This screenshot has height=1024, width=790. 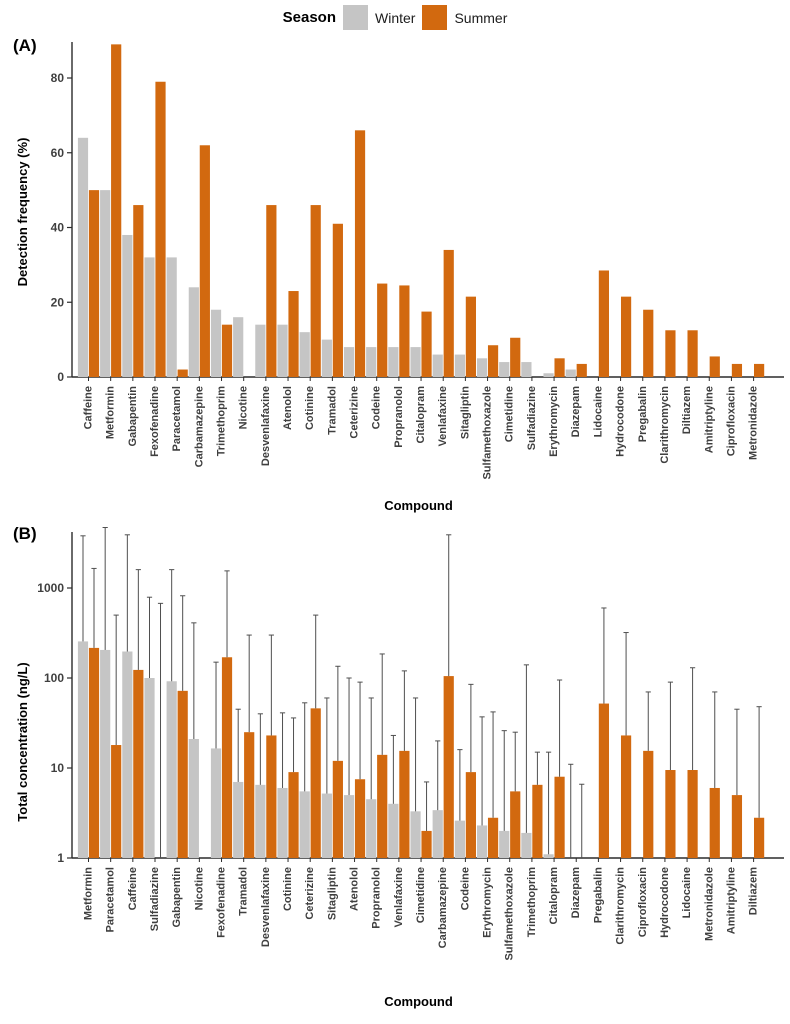 I want to click on bar-winter-ceterizine, so click(x=304, y=824).